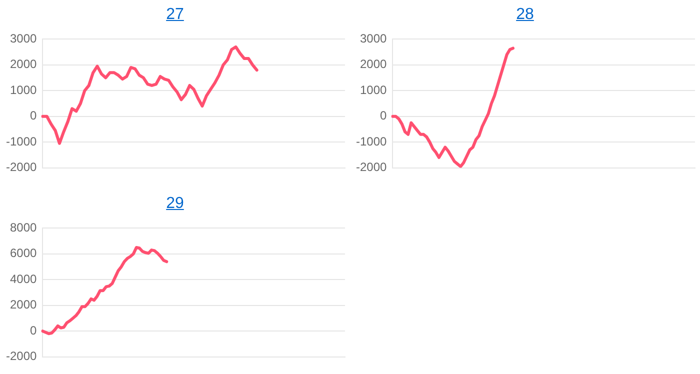 The image size is (700, 374). What do you see at coordinates (525, 15) in the screenshot?
I see `chart-title: 28` at bounding box center [525, 15].